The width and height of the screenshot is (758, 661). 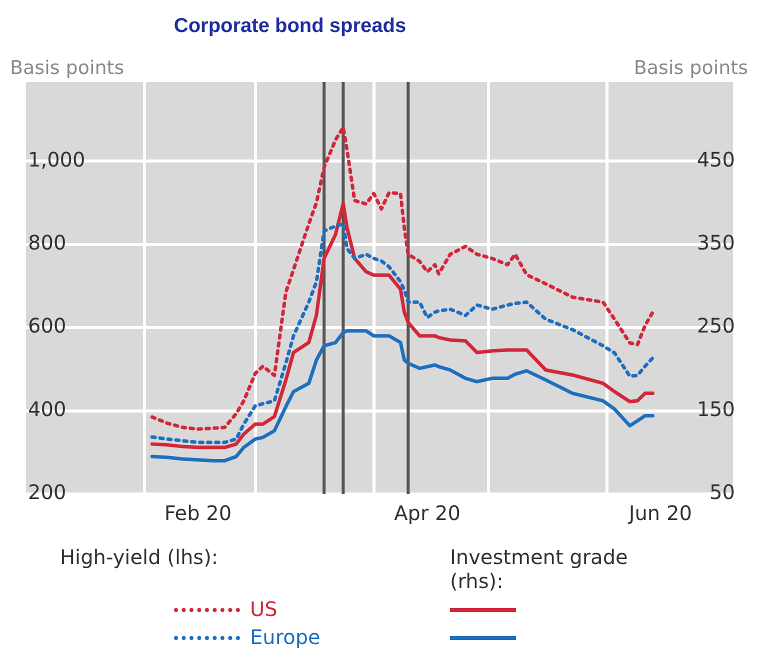 What do you see at coordinates (715, 326) in the screenshot?
I see `y2-tick-label: 250` at bounding box center [715, 326].